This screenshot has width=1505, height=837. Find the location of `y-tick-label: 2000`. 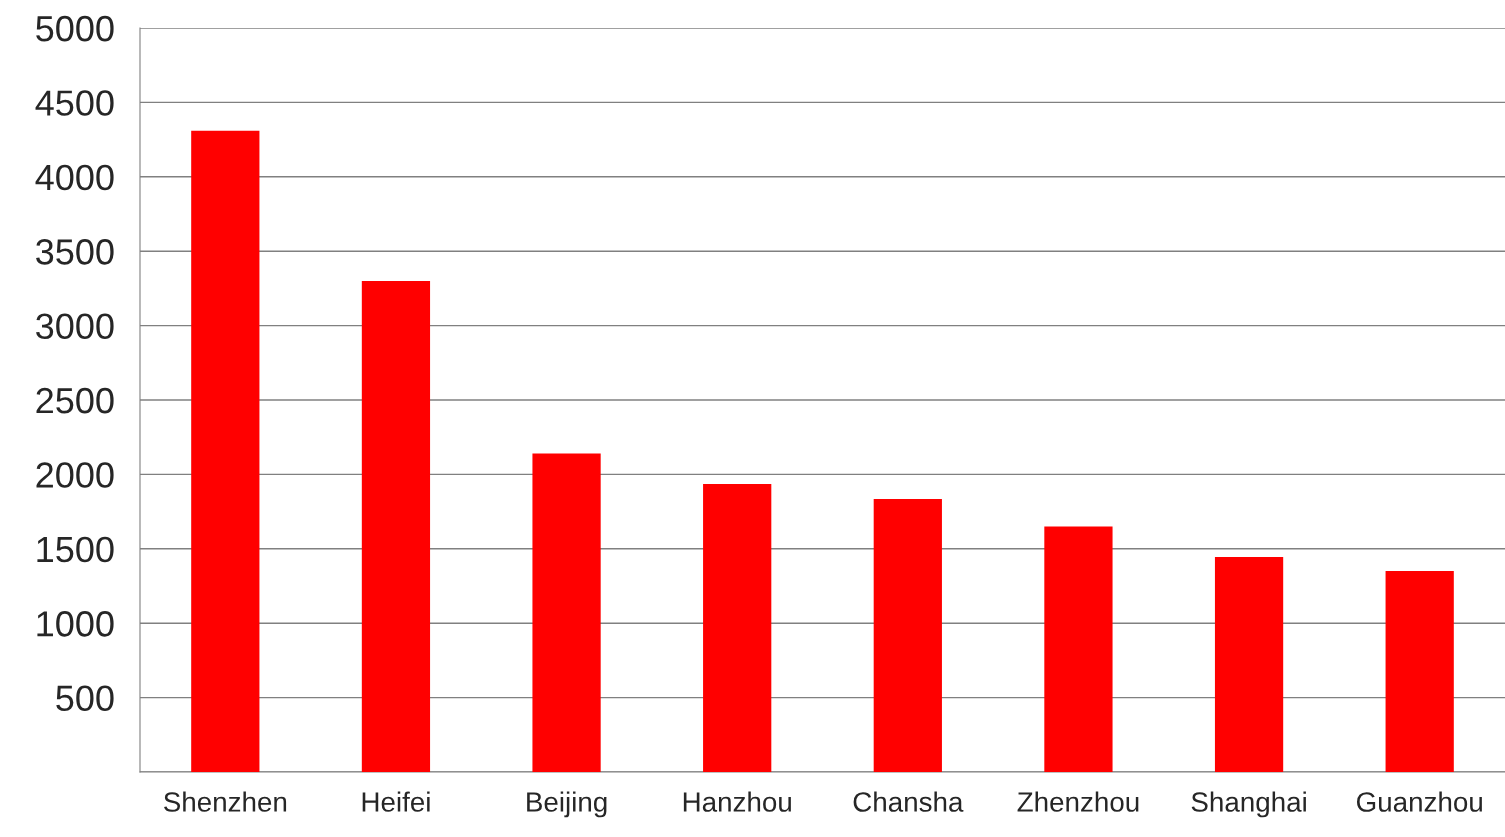

y-tick-label: 2000 is located at coordinates (75, 475).